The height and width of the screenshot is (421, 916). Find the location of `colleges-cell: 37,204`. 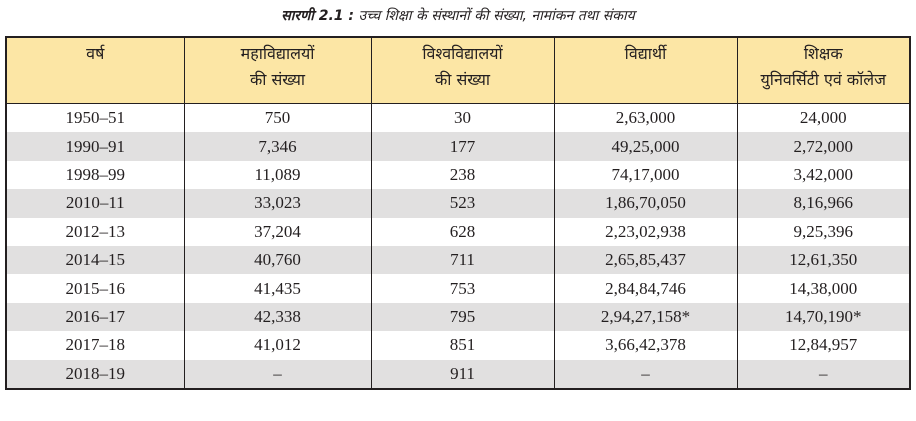

colleges-cell: 37,204 is located at coordinates (277, 231).